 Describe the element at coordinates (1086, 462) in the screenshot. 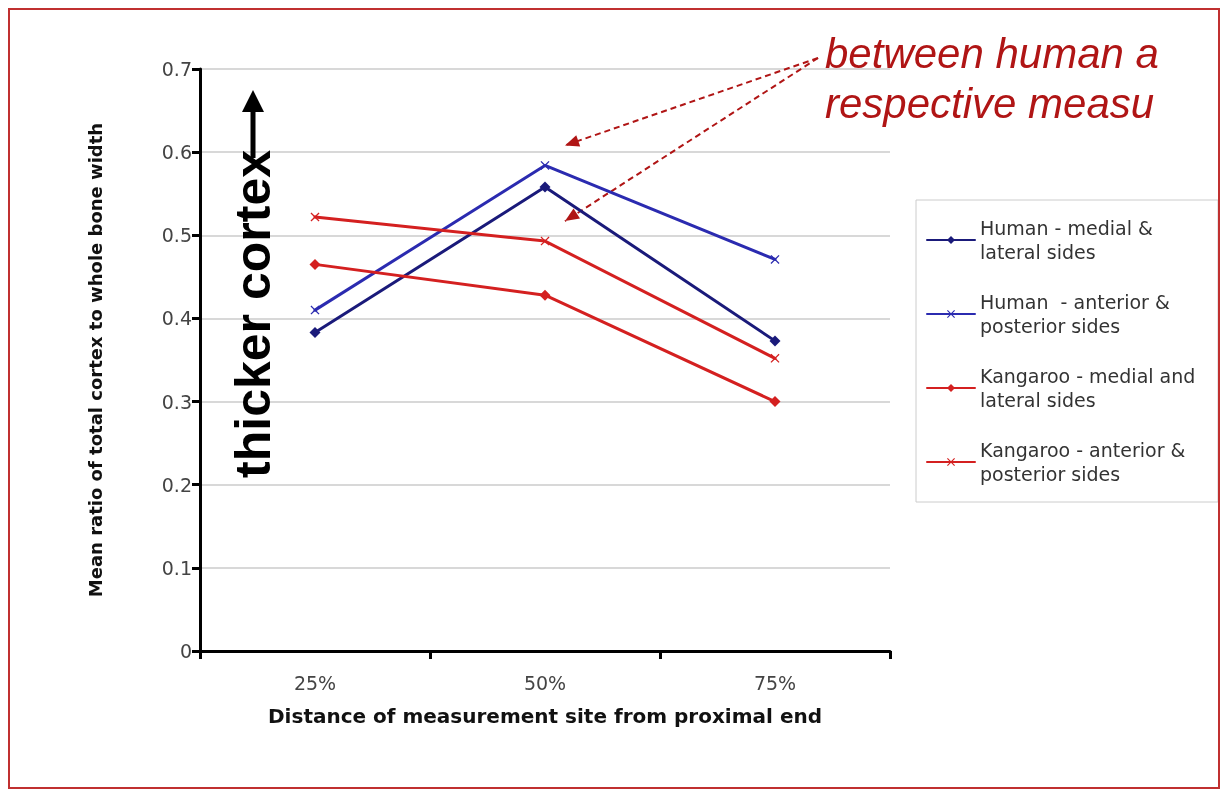

I see `legend-label: Kangaroo - anterior & posterior sides` at that location.